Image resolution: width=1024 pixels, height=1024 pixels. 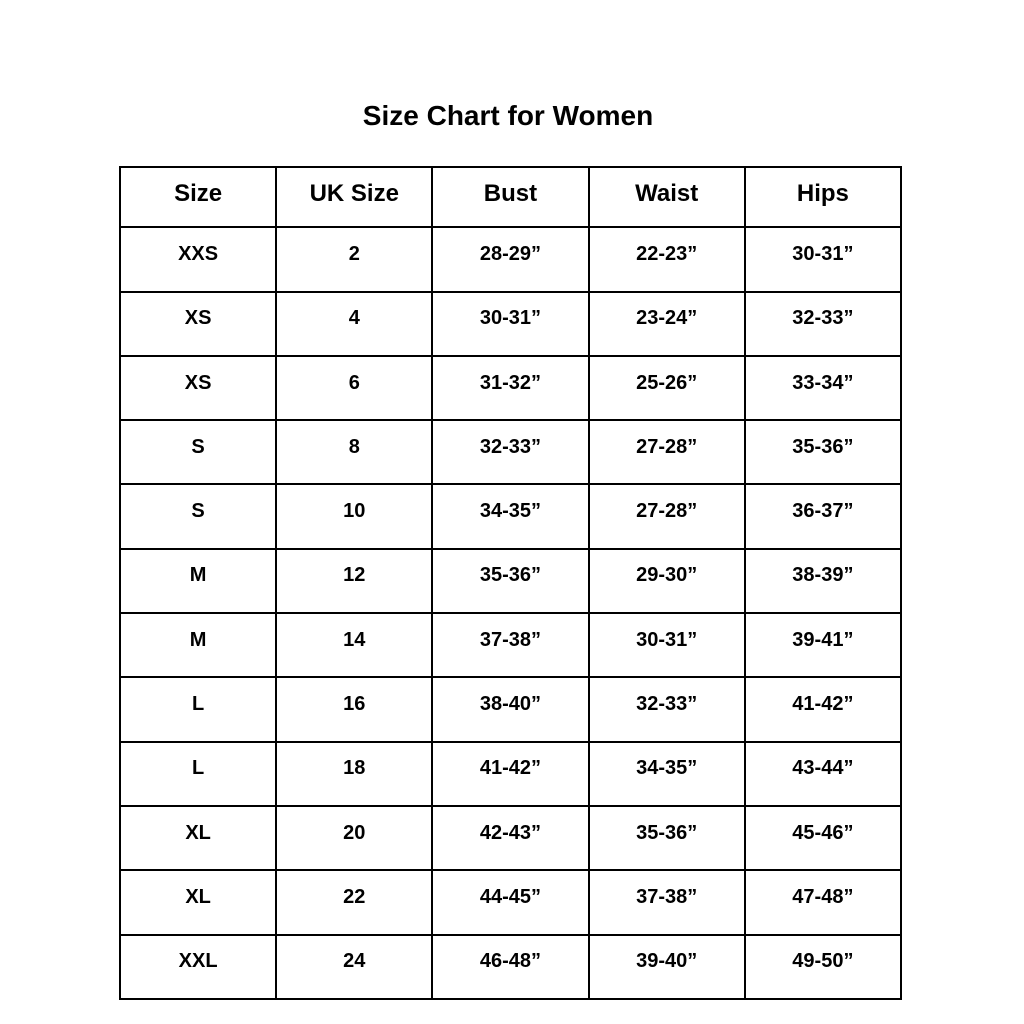 What do you see at coordinates (823, 966) in the screenshot?
I see `cell-hips: 49-50”` at bounding box center [823, 966].